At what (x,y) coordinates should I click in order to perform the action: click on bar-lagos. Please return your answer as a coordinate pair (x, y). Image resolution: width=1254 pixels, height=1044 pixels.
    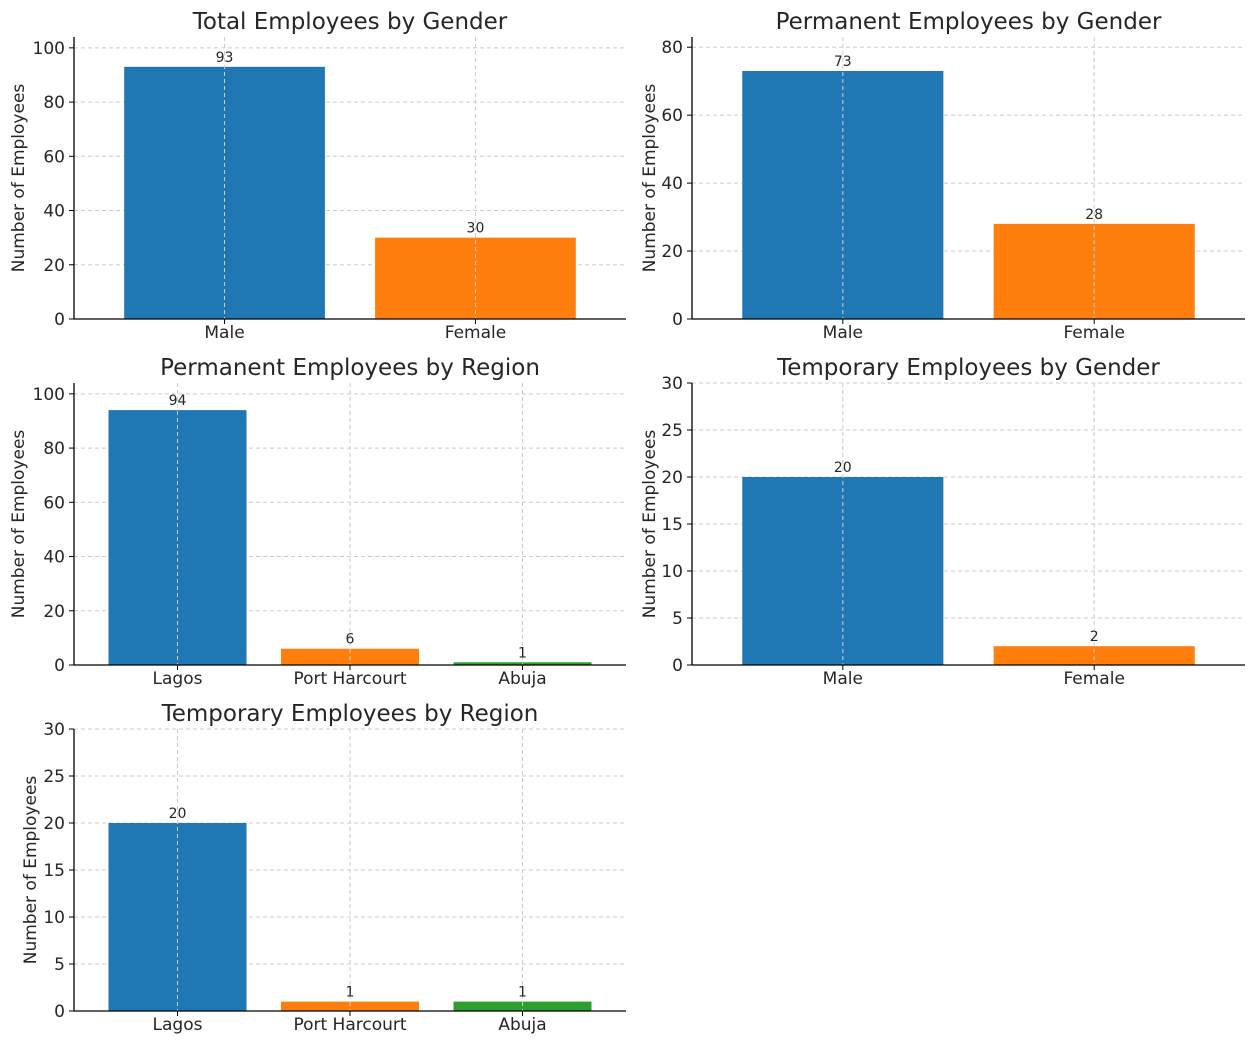
    Looking at the image, I should click on (177, 917).